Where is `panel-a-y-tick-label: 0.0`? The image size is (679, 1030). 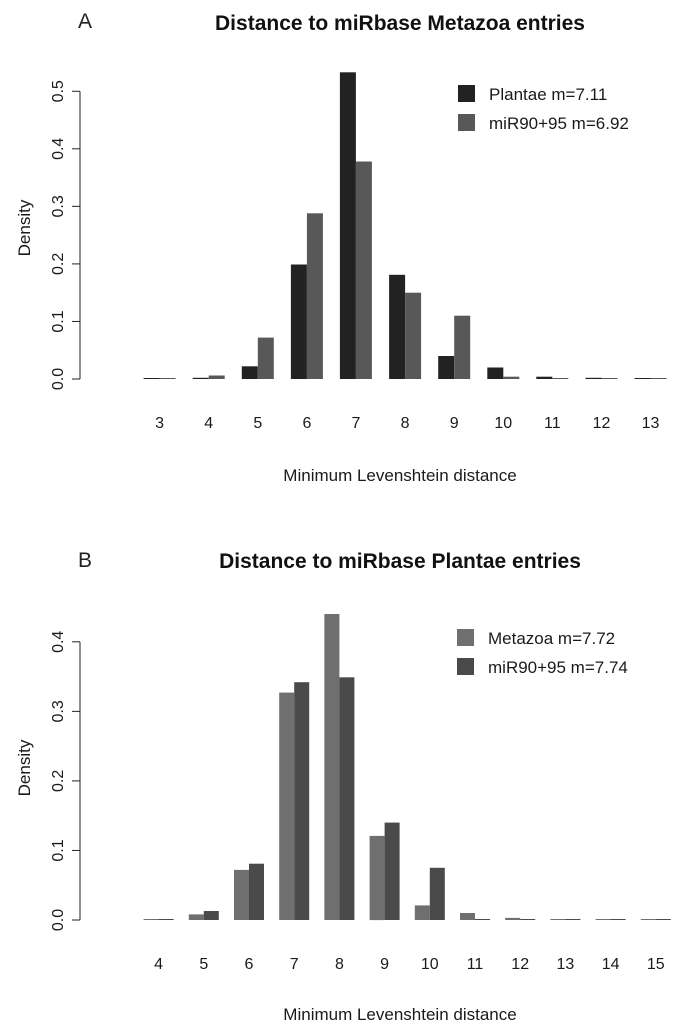 panel-a-y-tick-label: 0.0 is located at coordinates (58, 379).